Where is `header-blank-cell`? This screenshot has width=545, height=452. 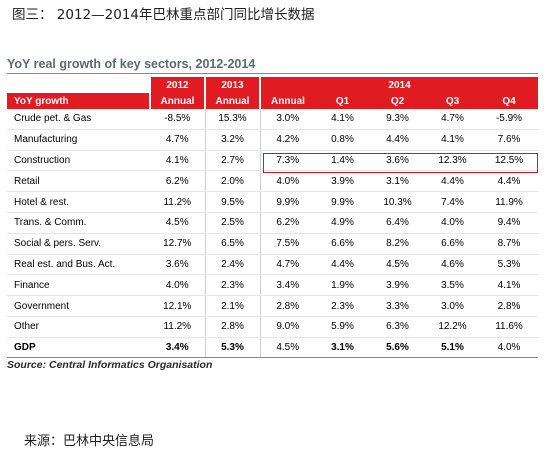
header-blank-cell is located at coordinates (79, 85).